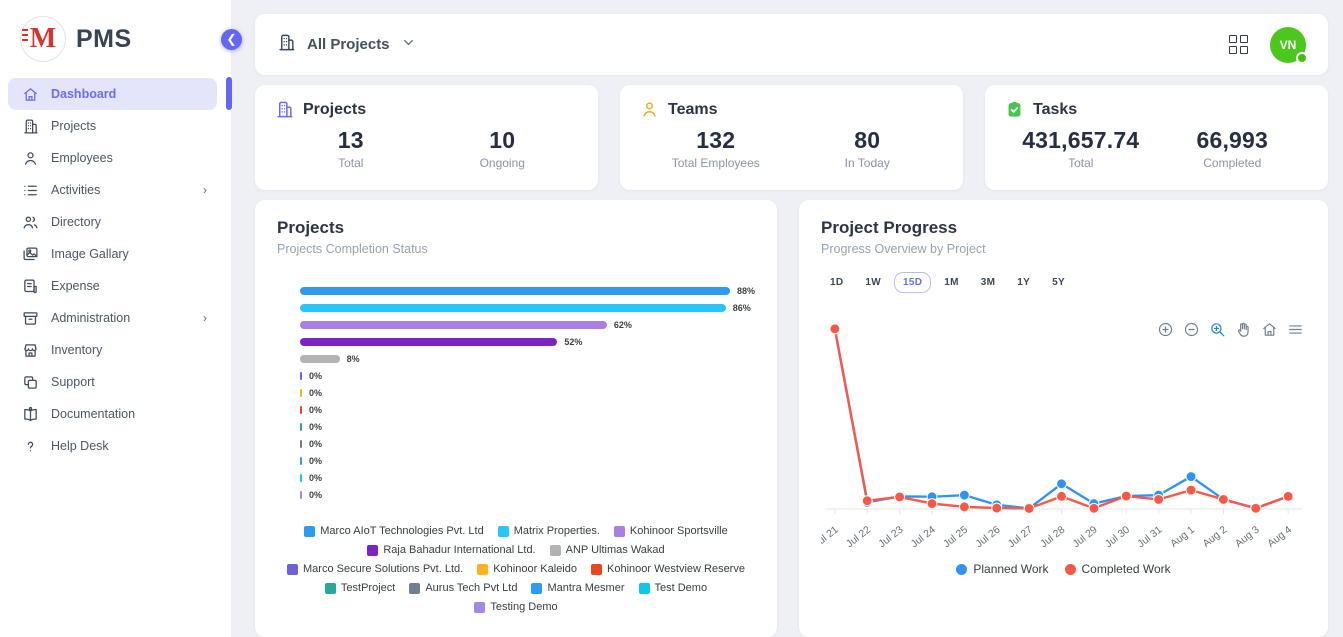  What do you see at coordinates (1165, 329) in the screenshot?
I see `zoom-in-icon` at bounding box center [1165, 329].